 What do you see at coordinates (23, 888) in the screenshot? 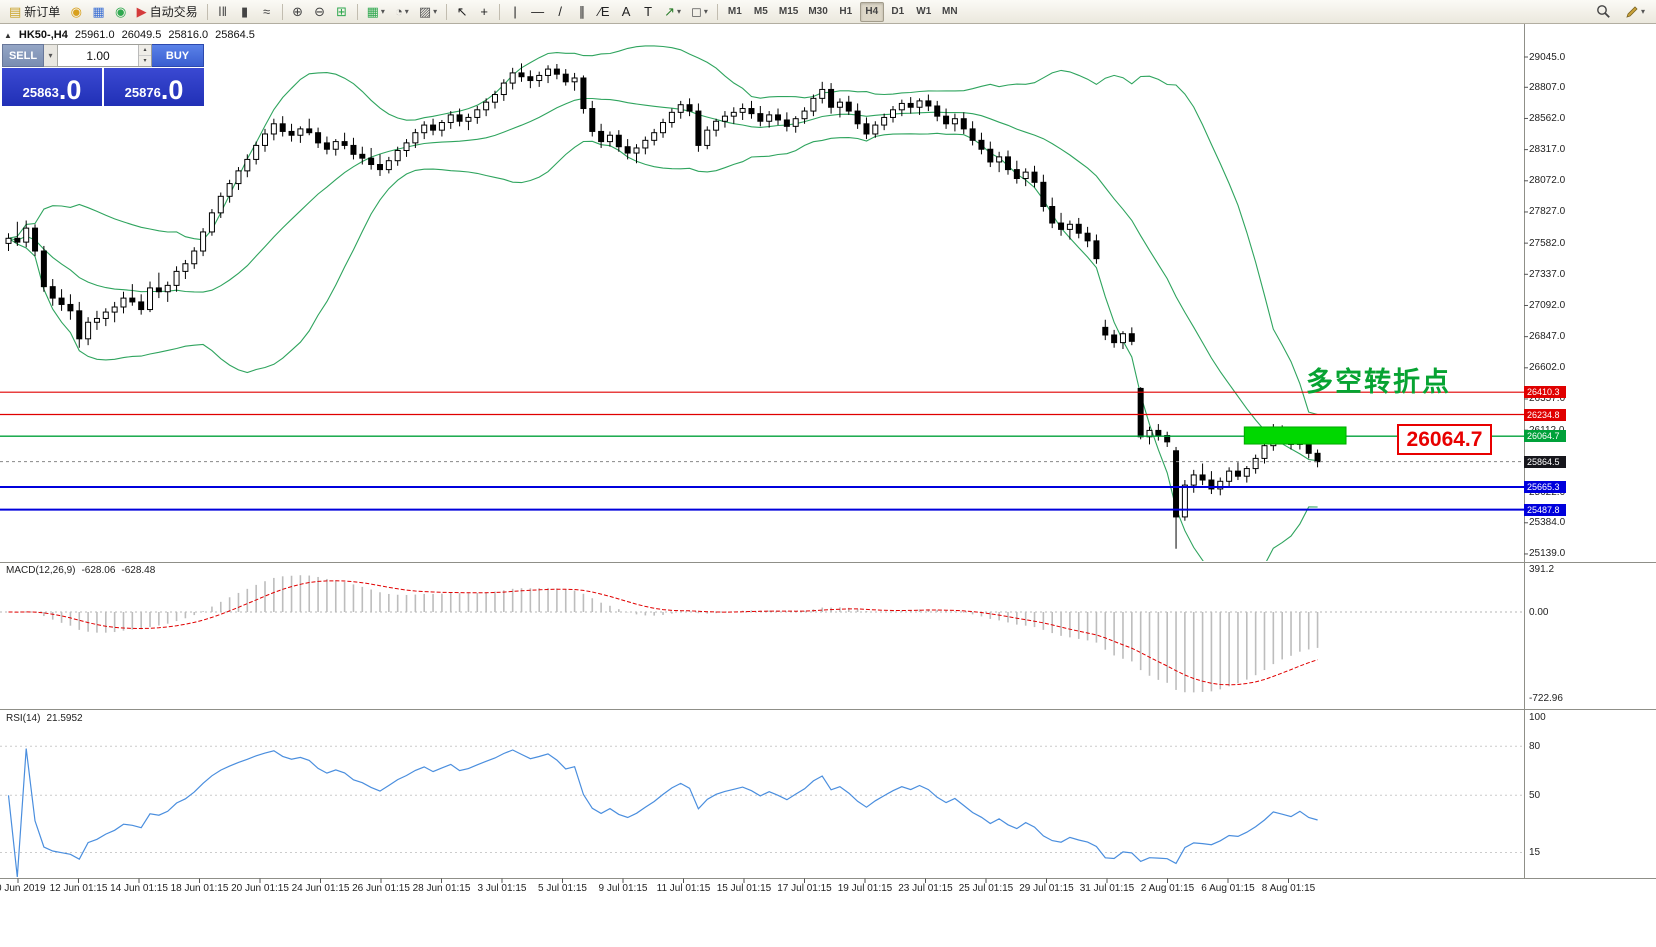
I see `time-axis-label: 10 Jun 2019` at bounding box center [23, 888].